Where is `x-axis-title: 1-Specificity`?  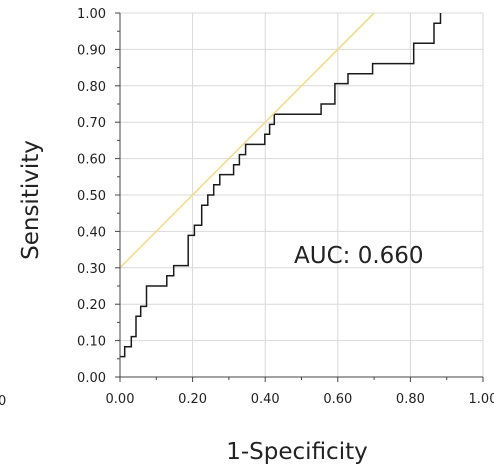 x-axis-title: 1-Specificity is located at coordinates (296, 452).